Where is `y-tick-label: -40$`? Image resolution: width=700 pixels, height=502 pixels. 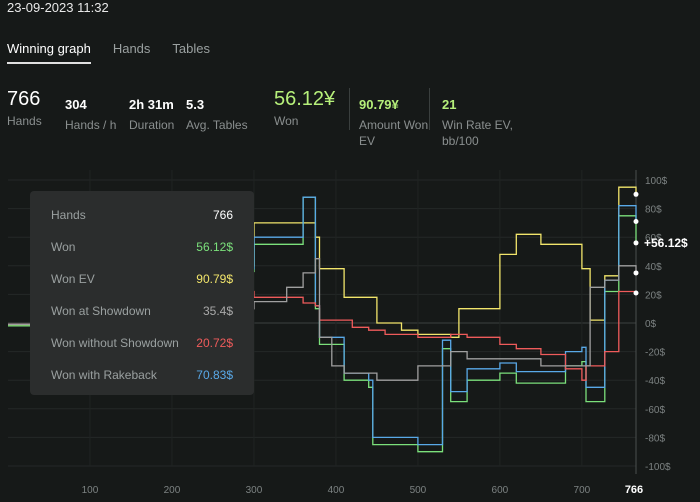
y-tick-label: -40$ is located at coordinates (655, 381).